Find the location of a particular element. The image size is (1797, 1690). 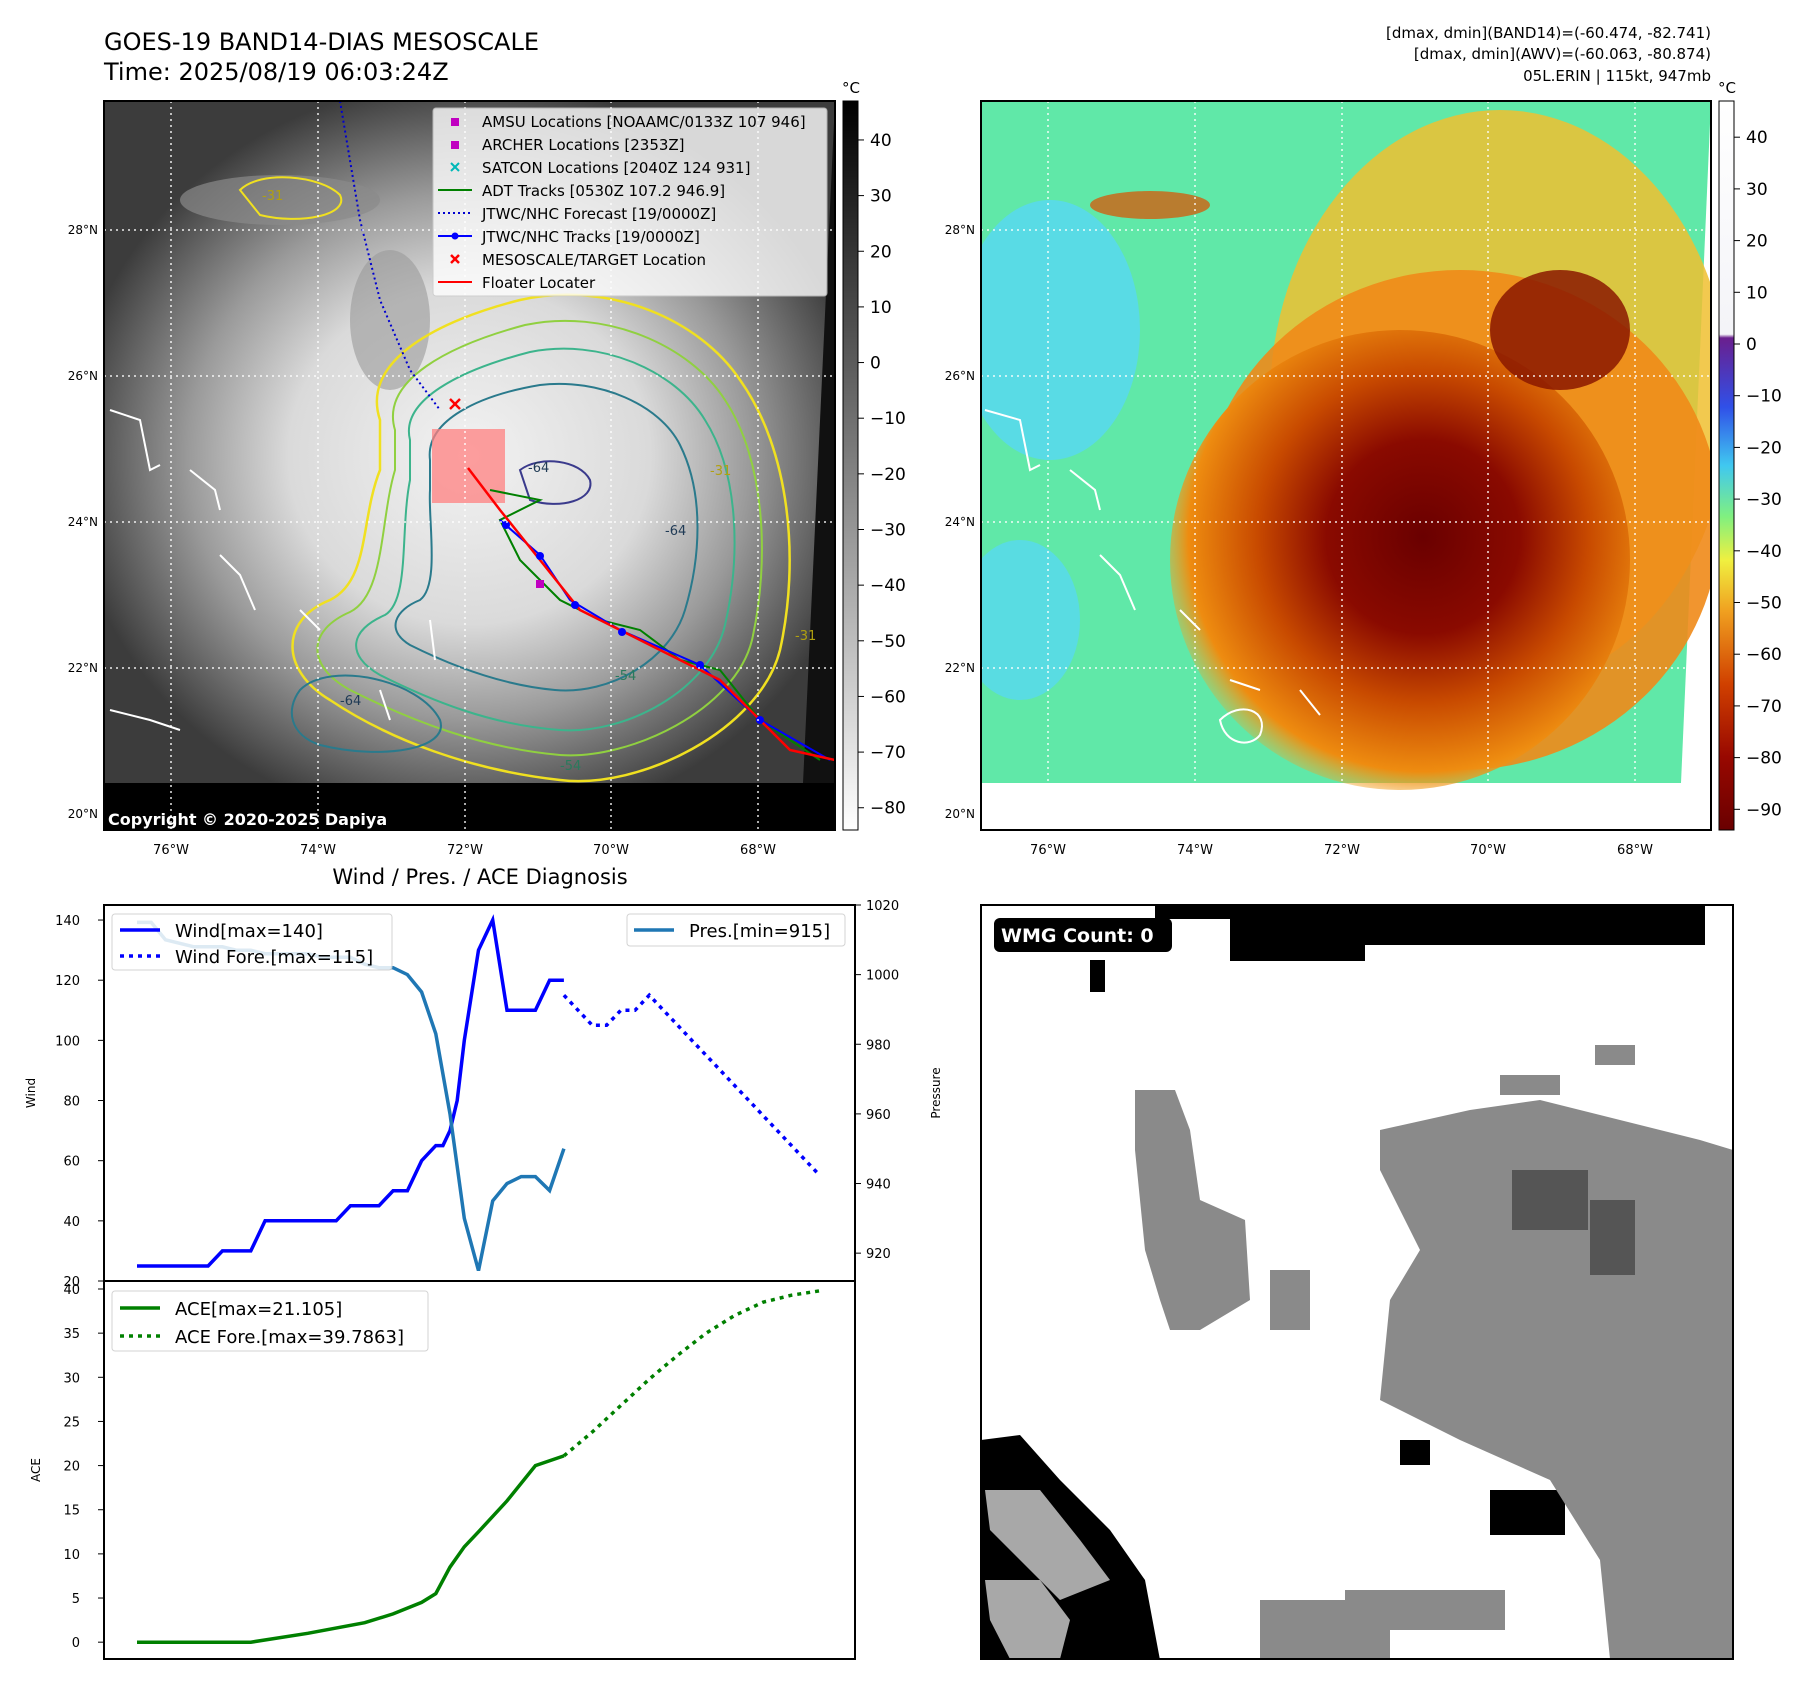

info-line3: 05L.ERIN | 115kt, 947mb is located at coordinates (1617, 76).